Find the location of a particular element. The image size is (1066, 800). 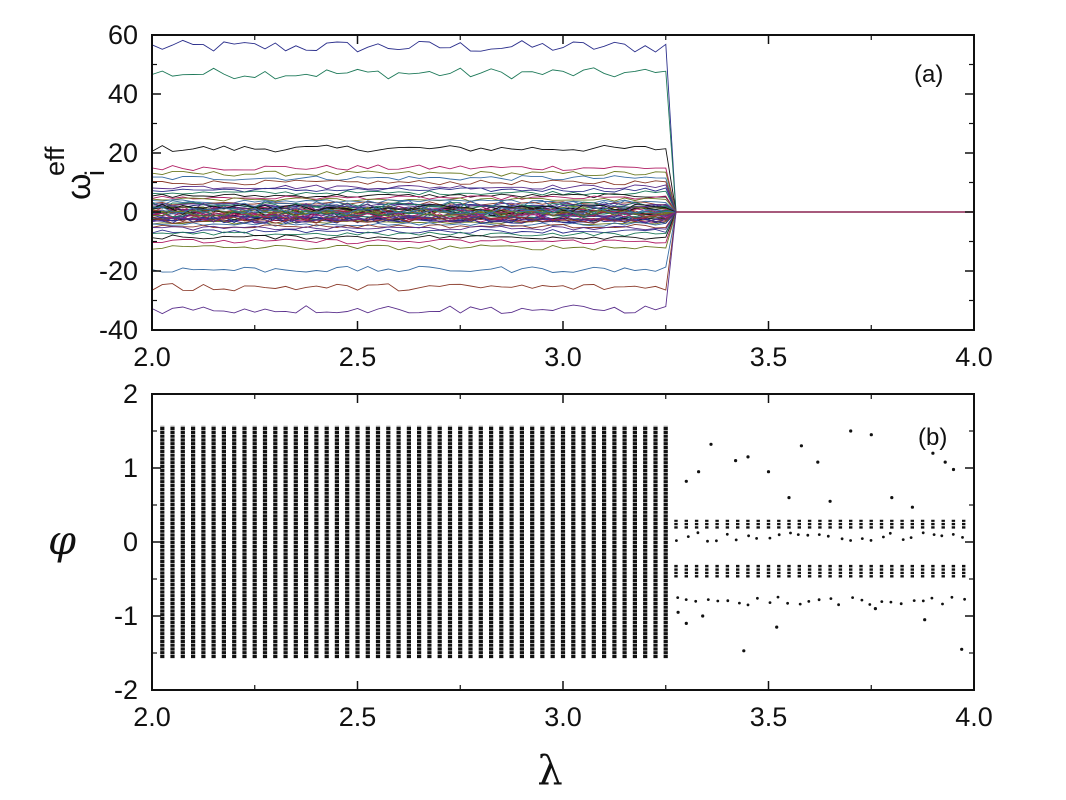

panel-b-ytick-label: 2 is located at coordinates (130, 394).